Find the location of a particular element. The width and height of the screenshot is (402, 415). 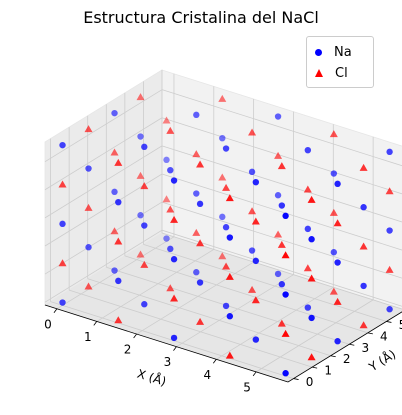

legend-item-na: Na is located at coordinates (333, 52).